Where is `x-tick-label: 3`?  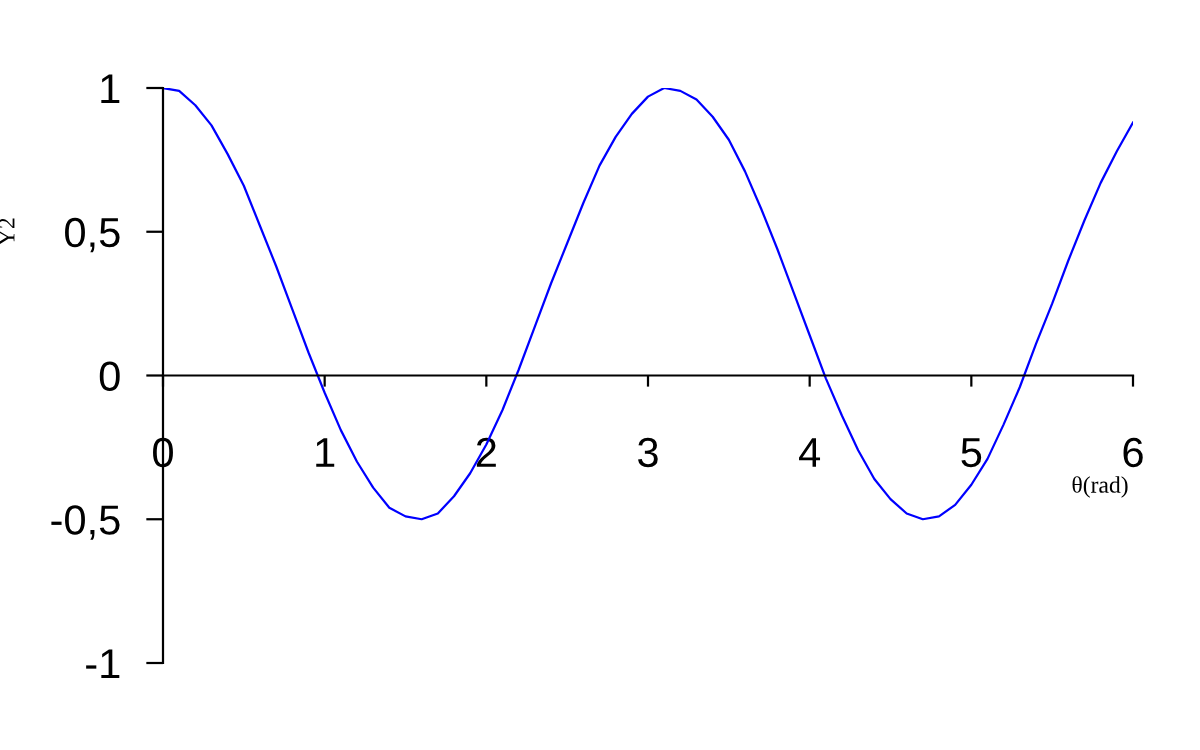 x-tick-label: 3 is located at coordinates (648, 452).